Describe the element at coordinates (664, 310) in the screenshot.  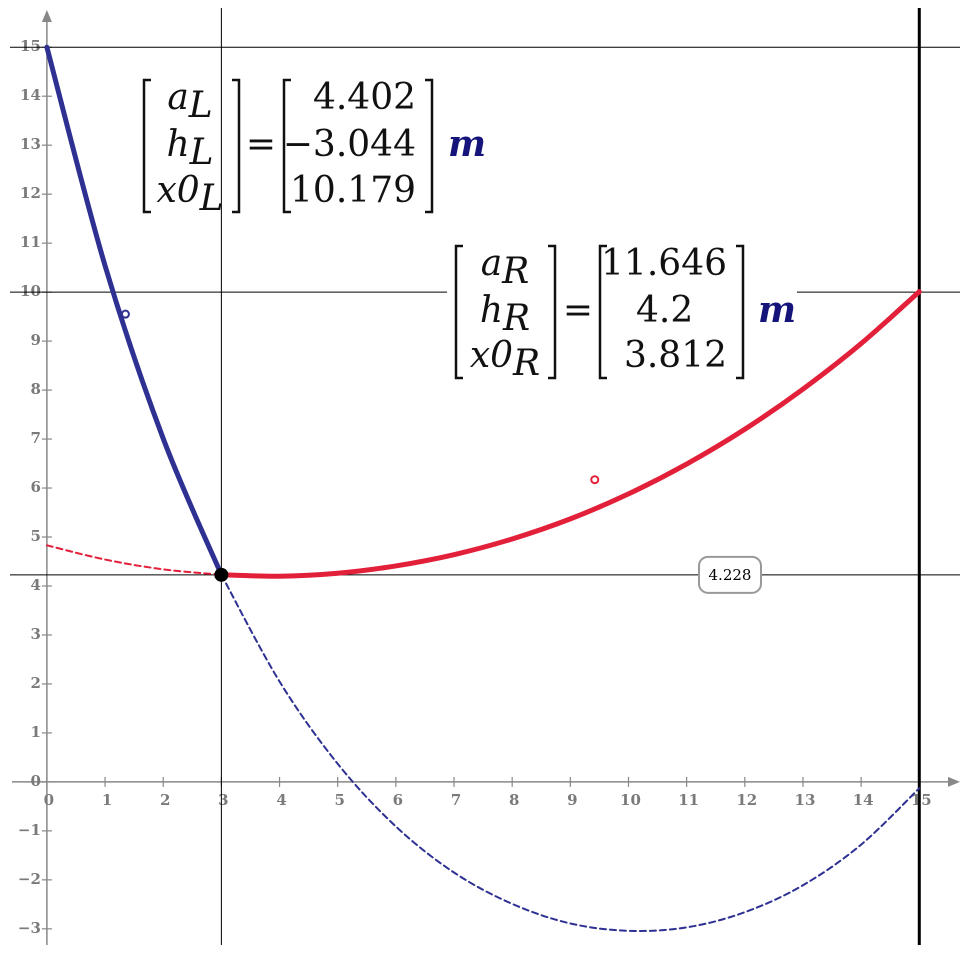
I see `matrix-value: 4.2` at that location.